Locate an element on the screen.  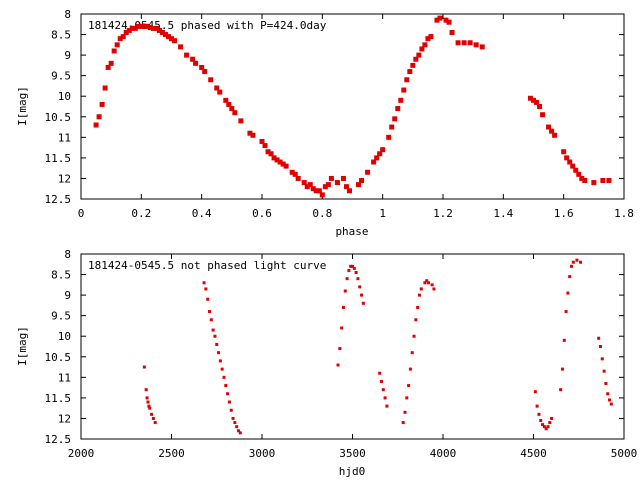
x-tick-label: 4000 is located at coordinates (443, 453).